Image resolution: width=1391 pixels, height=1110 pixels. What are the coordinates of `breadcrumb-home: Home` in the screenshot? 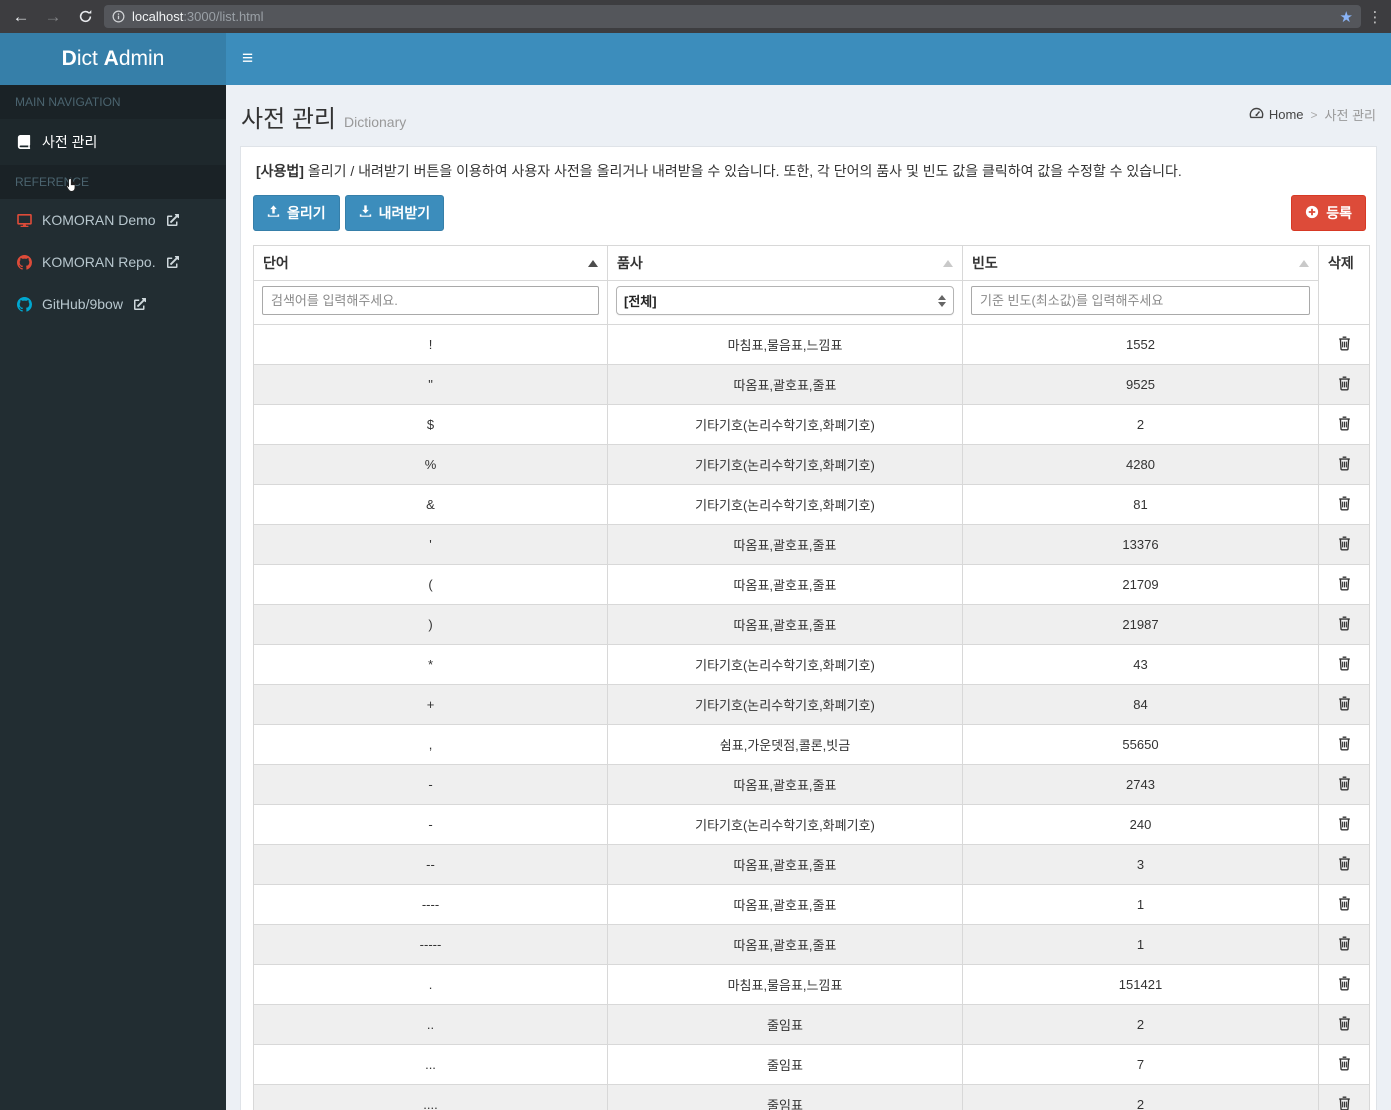 It's located at (1276, 114).